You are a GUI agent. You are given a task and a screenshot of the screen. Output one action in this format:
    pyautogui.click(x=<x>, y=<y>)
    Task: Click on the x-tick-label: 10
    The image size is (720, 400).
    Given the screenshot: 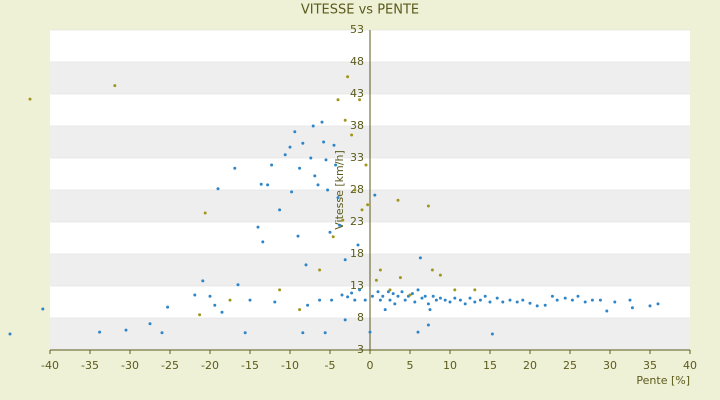 What is the action you would take?
    pyautogui.click(x=450, y=365)
    